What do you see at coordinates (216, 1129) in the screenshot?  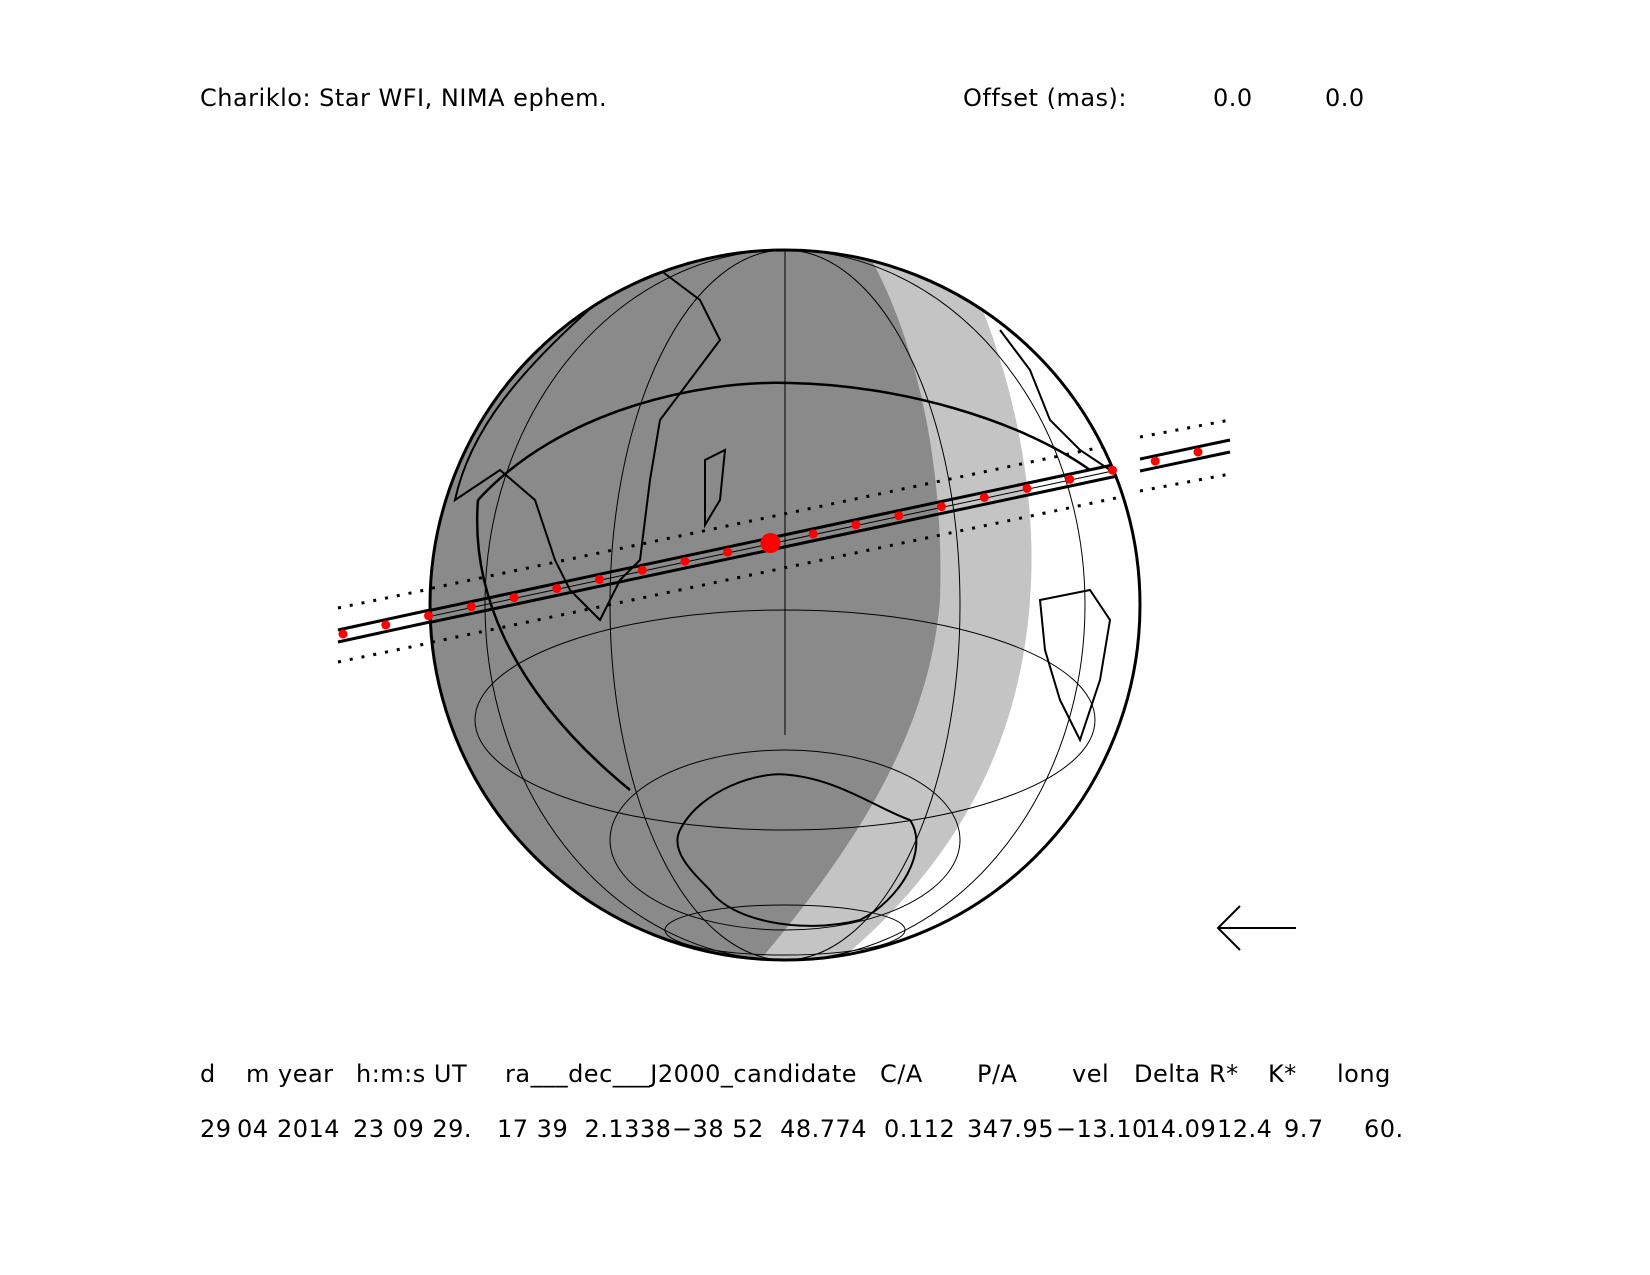 I see `val-d: 29` at bounding box center [216, 1129].